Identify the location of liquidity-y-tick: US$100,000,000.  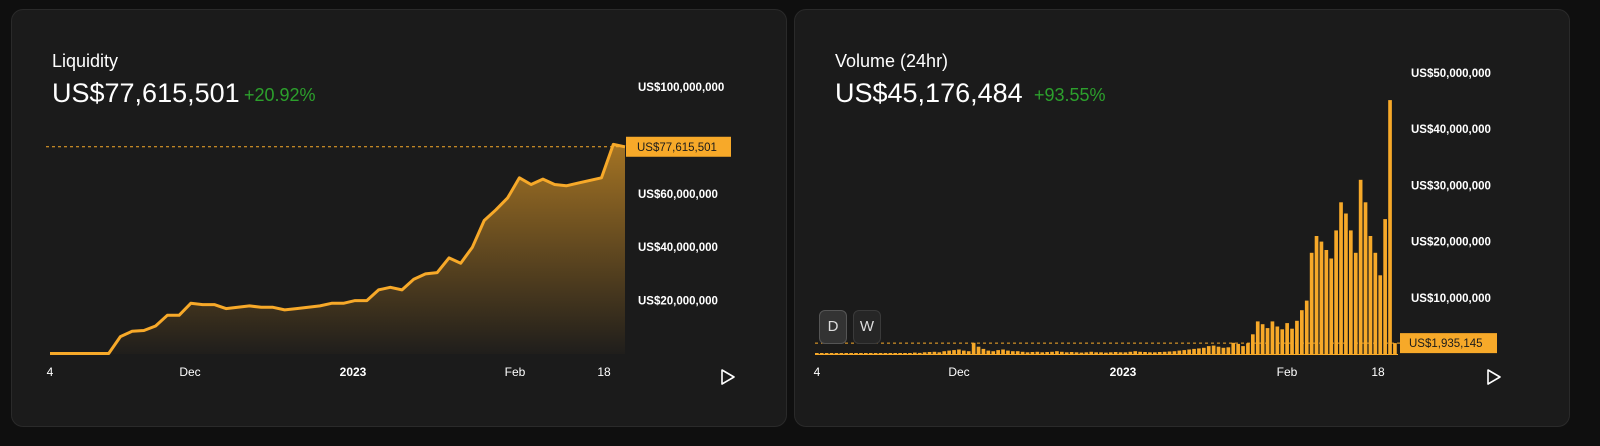
(681, 88).